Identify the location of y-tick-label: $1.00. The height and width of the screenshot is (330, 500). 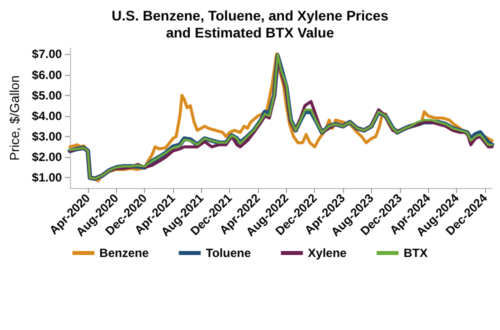
(47, 177).